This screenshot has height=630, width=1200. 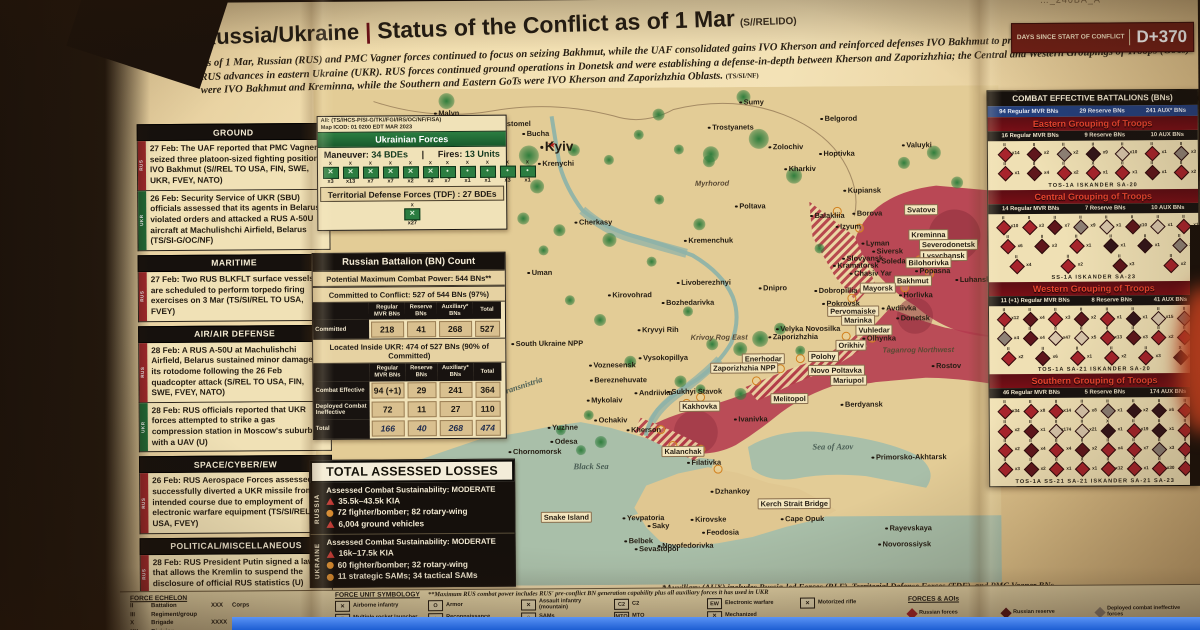 What do you see at coordinates (411, 154) in the screenshot?
I see `maneuver-fires-line: Maneuver: 34 BDEs | Fires: 13 Units` at bounding box center [411, 154].